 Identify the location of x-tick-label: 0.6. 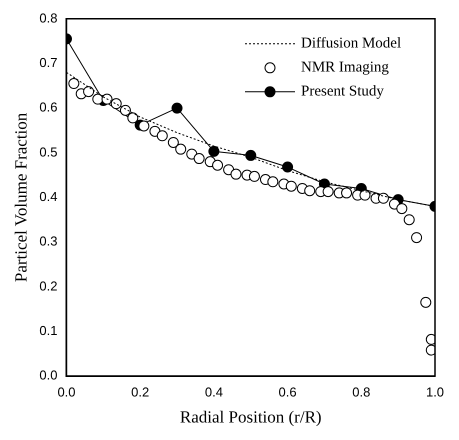
(287, 392).